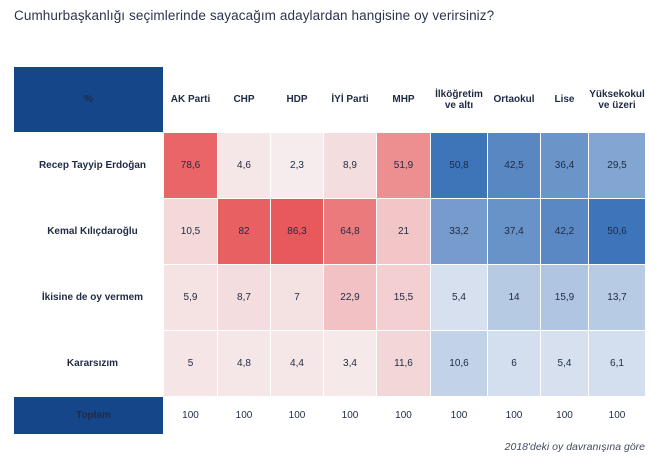 The image size is (663, 466). I want to click on cell-party-value: 15,5, so click(404, 298).